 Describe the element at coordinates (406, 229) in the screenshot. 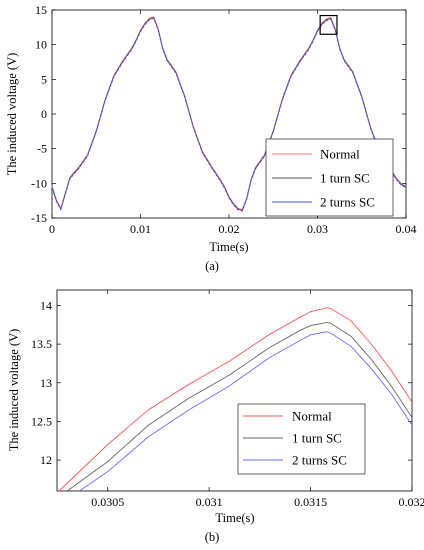

I see `x-tick-label: 0.04` at that location.